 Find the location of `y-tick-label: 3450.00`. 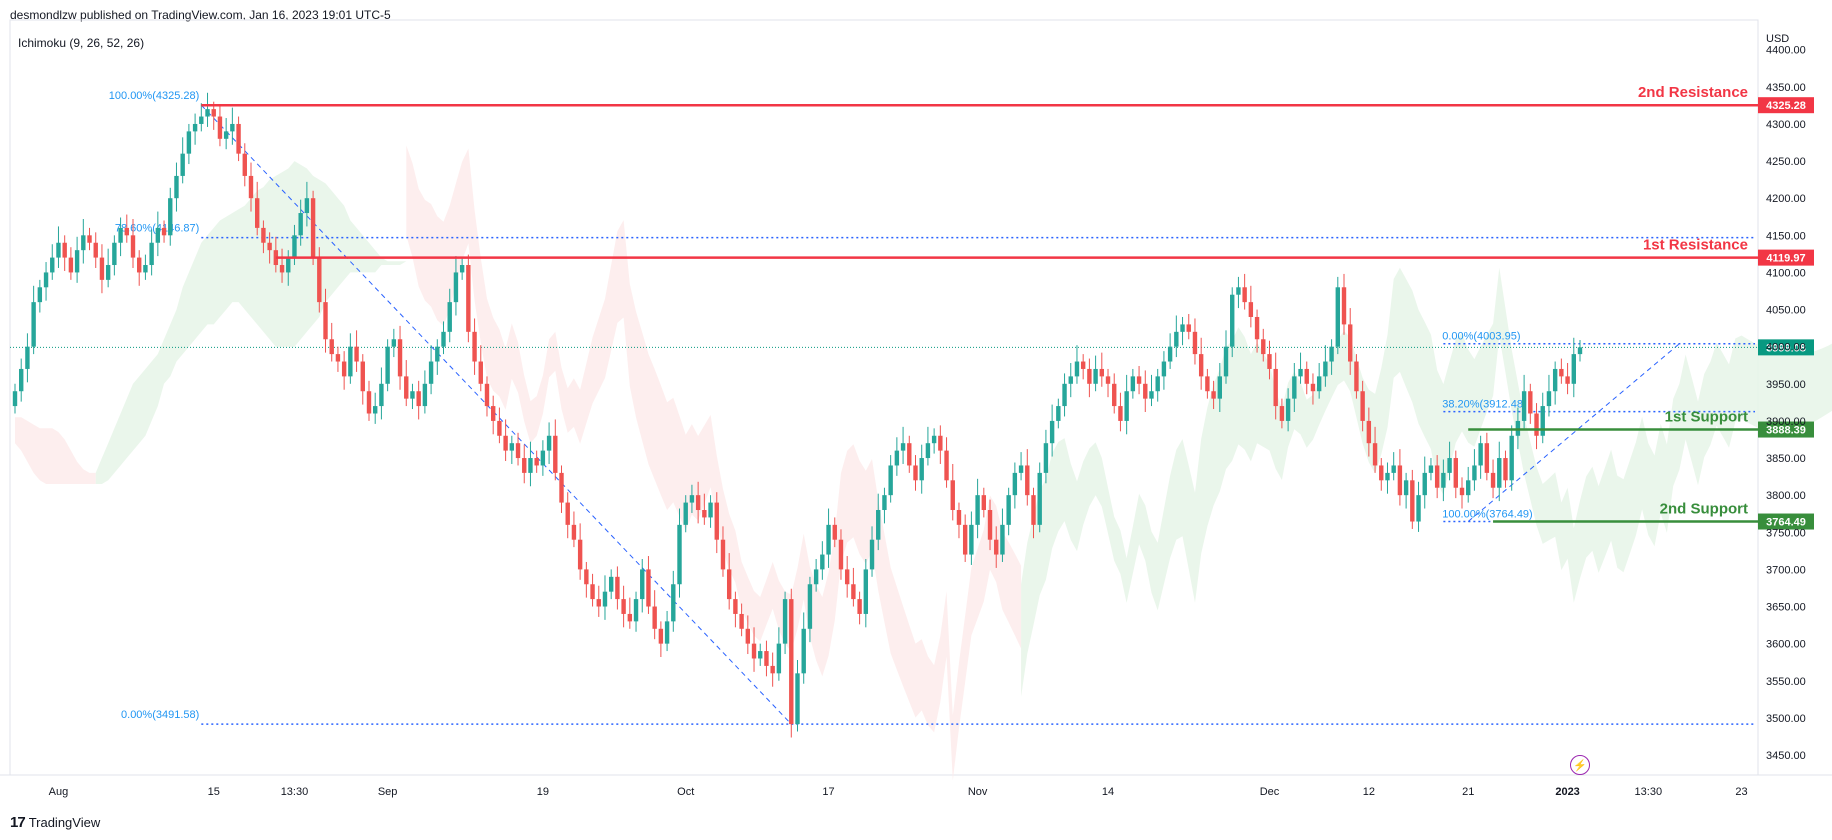

y-tick-label: 3450.00 is located at coordinates (1786, 756).